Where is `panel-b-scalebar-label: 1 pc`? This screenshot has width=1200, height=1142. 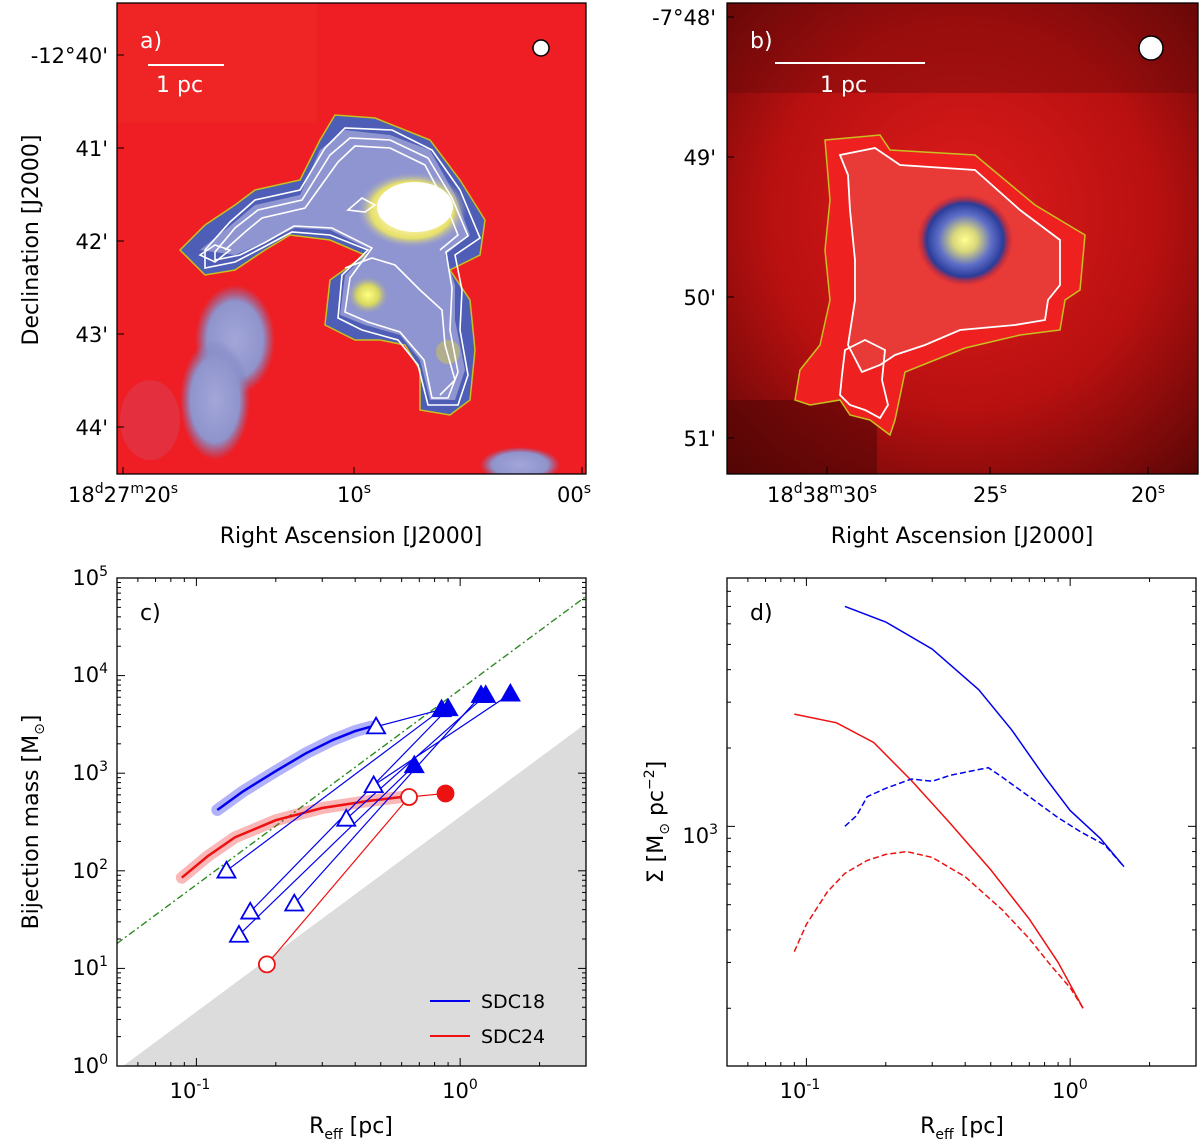 panel-b-scalebar-label: 1 pc is located at coordinates (843, 85).